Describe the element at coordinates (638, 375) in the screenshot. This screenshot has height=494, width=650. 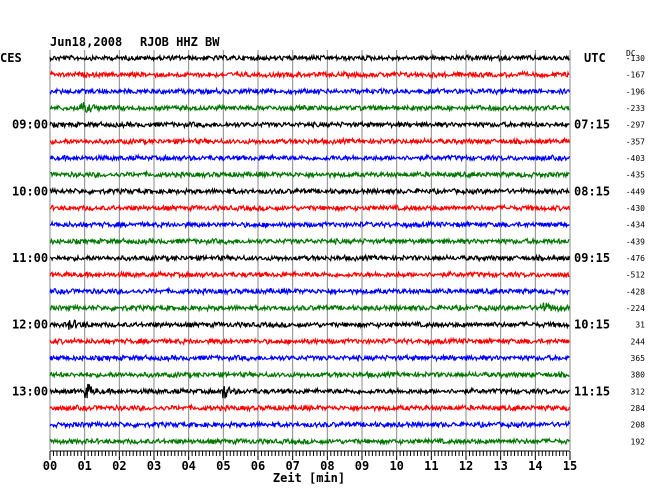
I see `dc-offset-19: 380` at that location.